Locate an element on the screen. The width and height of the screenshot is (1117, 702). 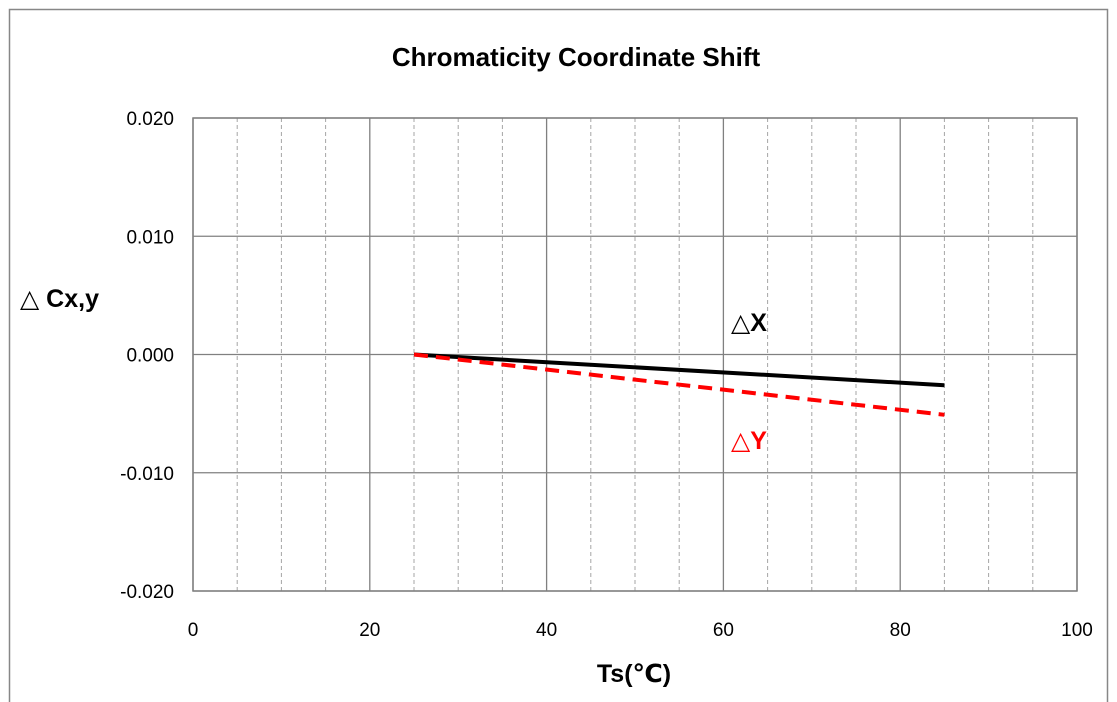
y-axis-label: △ Cx,y is located at coordinates (59, 299).